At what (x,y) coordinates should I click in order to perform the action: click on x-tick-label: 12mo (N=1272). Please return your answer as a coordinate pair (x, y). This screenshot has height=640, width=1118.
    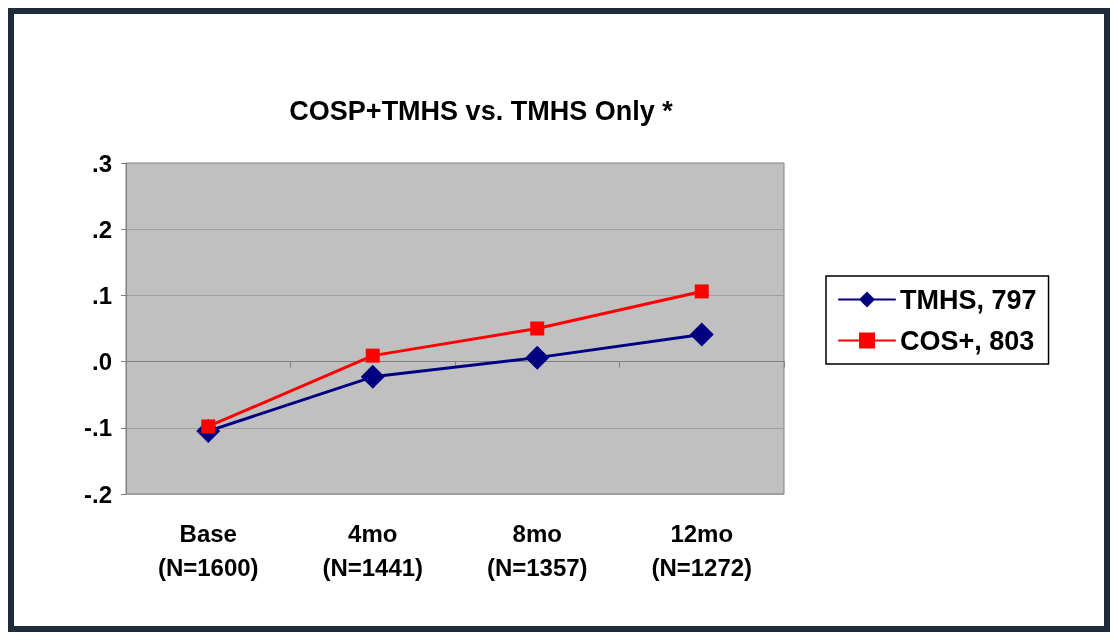
    Looking at the image, I should click on (702, 550).